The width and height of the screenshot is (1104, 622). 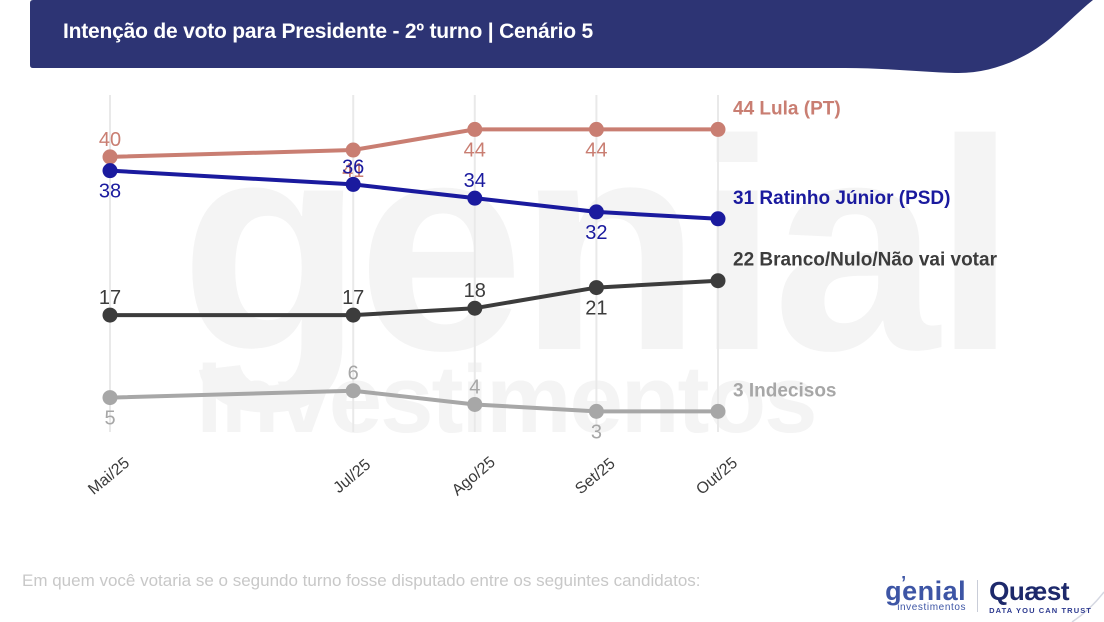 I want to click on series-end-label: 44 Lula (PT), so click(x=787, y=108).